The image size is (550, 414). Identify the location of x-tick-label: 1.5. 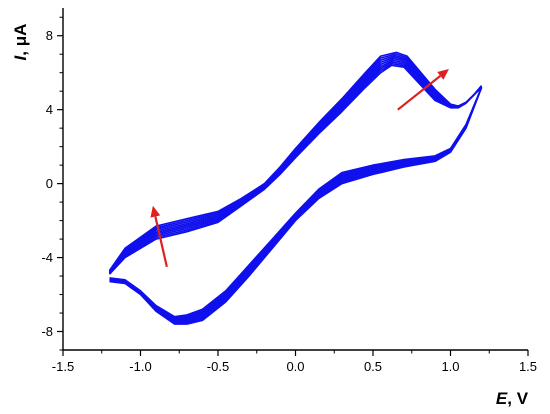
(528, 366).